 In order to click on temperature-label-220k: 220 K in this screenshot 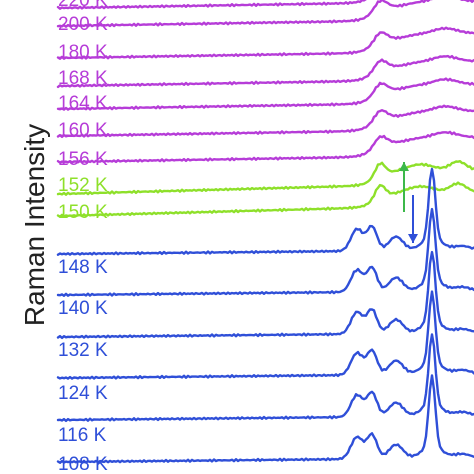, I will do `click(83, 5)`.